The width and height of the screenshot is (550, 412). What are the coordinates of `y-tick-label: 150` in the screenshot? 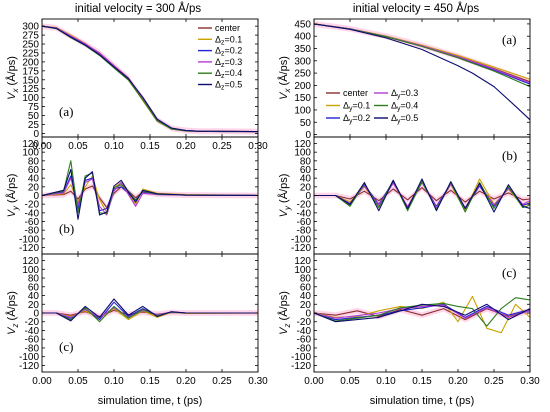 It's located at (302, 98).